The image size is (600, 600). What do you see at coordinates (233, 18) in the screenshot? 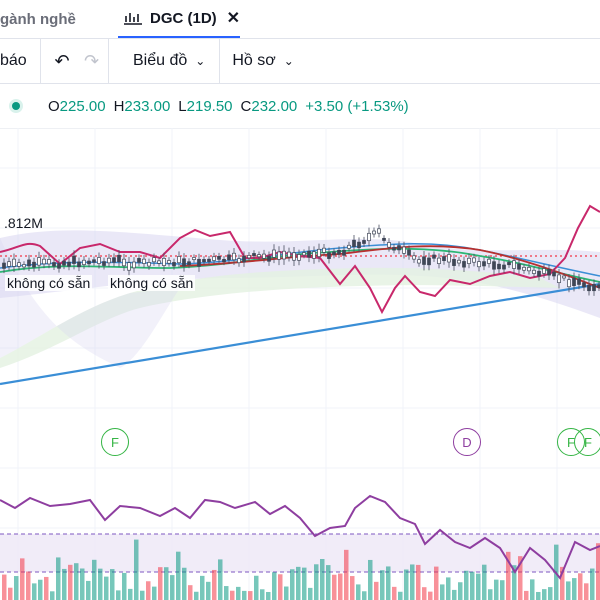
I see `close-icon: ✕` at bounding box center [233, 18].